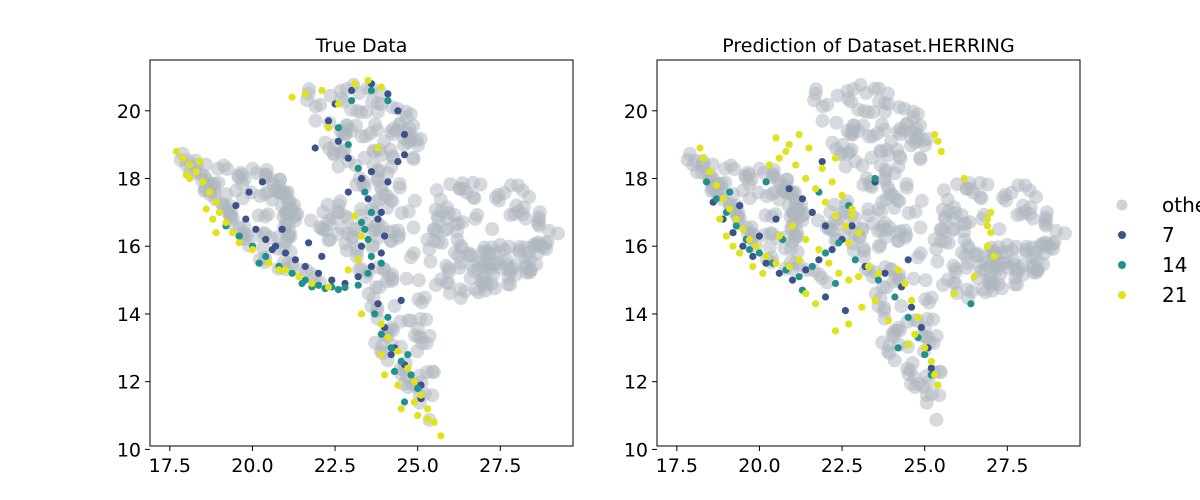 This screenshot has height=500, width=1200. What do you see at coordinates (636, 450) in the screenshot?
I see `y-tick-label: 10` at bounding box center [636, 450].